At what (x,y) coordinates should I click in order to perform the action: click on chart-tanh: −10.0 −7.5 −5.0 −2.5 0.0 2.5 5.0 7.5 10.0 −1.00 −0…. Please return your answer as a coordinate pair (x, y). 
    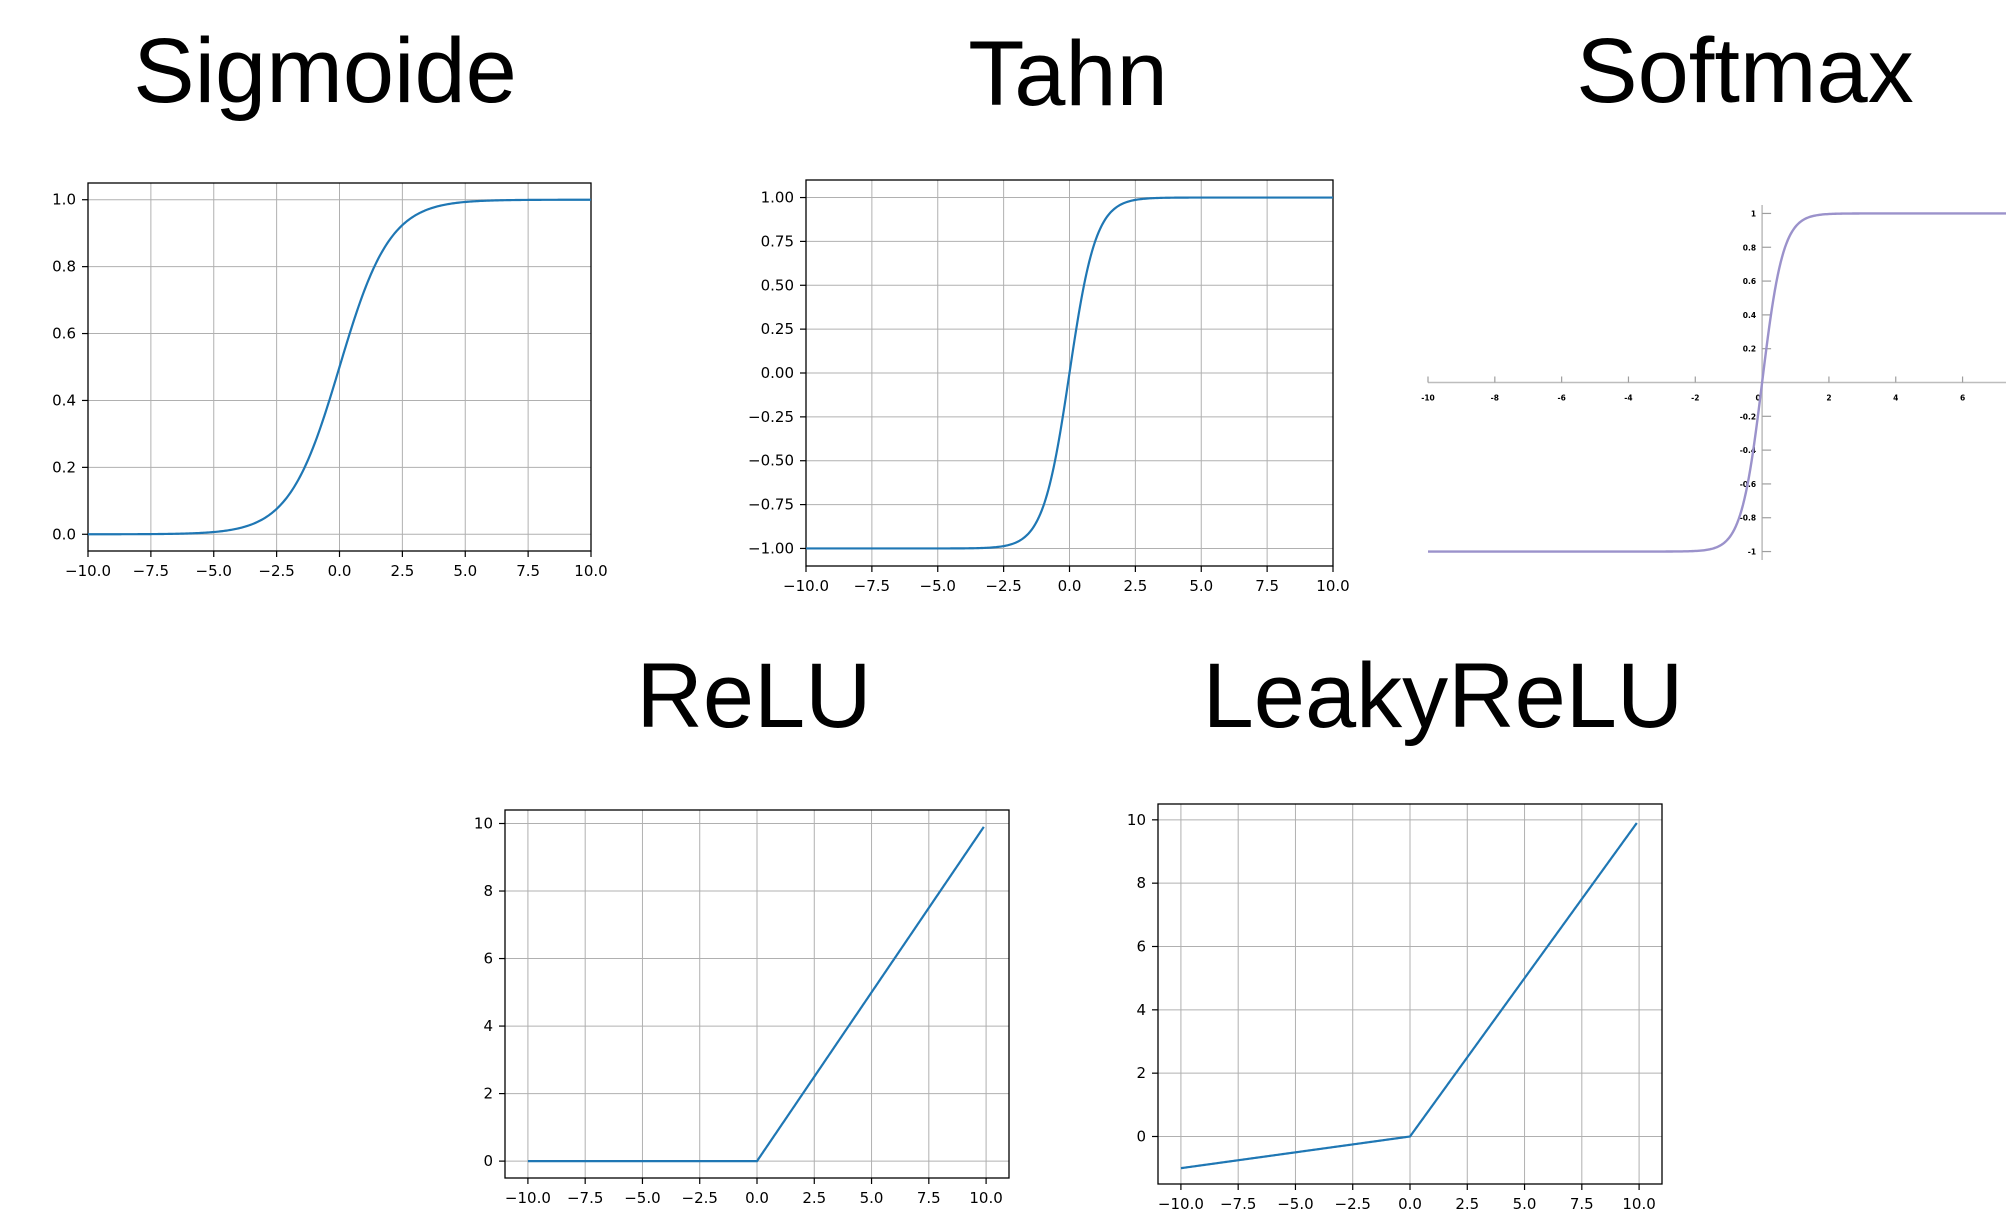
    Looking at the image, I should click on (1049, 387).